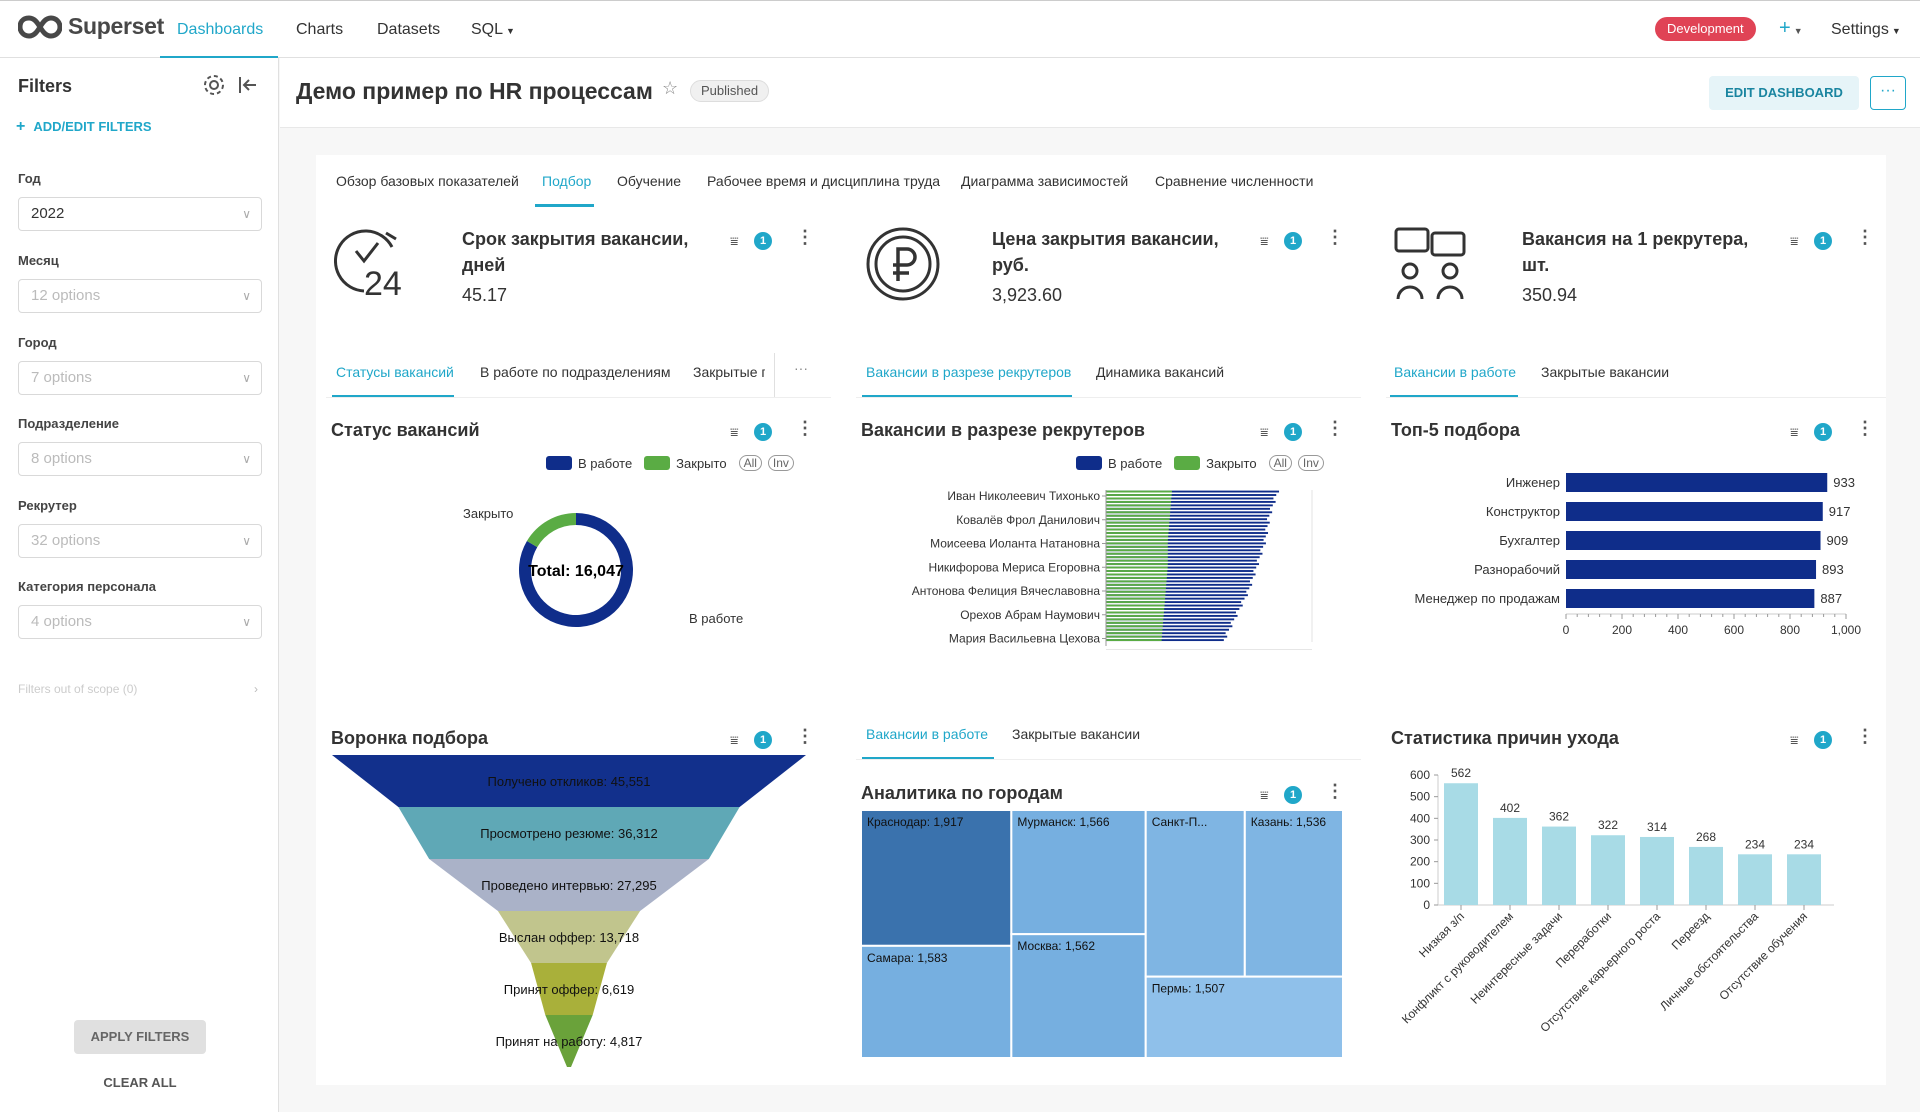  I want to click on tab-by-departments: В работе по подразделениям, so click(575, 372).